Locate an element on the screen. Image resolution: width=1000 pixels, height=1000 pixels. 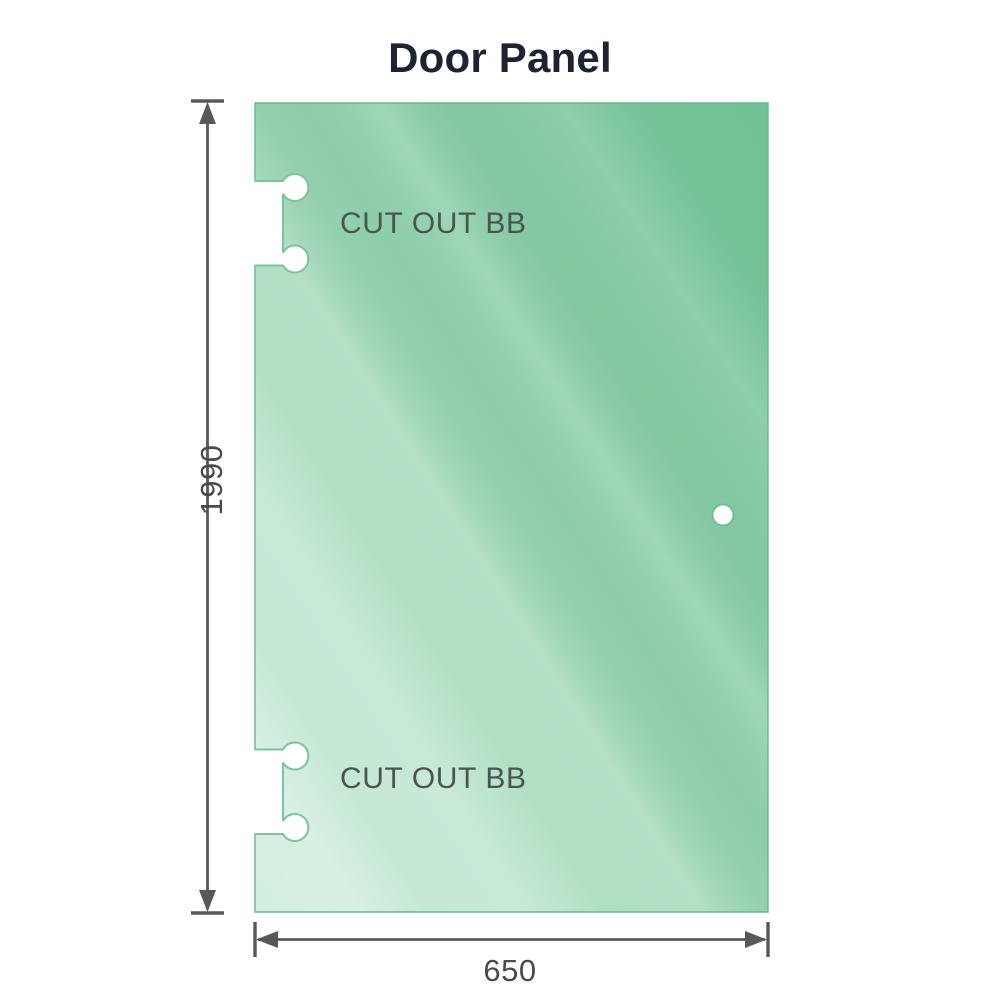
dimension-width-label: 650 is located at coordinates (510, 970).